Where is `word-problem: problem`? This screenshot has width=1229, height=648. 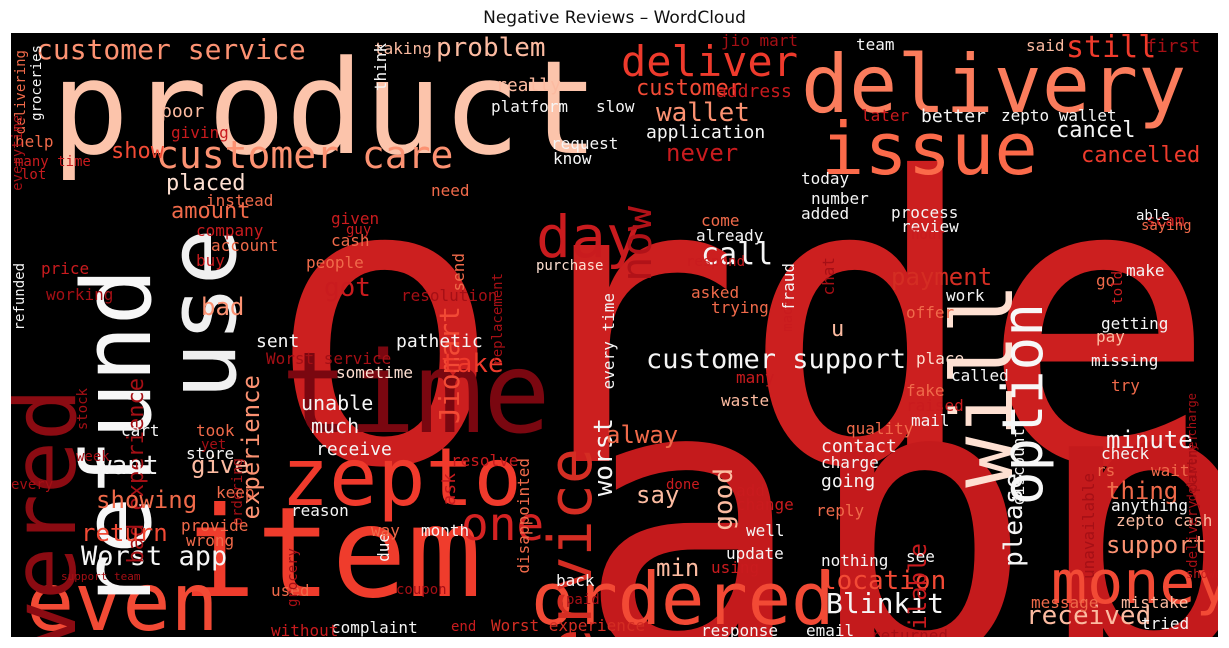
word-problem: problem is located at coordinates (491, 48).